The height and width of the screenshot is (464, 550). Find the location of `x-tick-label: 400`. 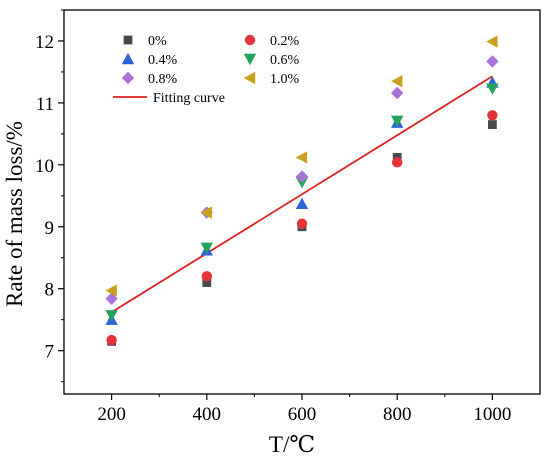

x-tick-label: 400 is located at coordinates (207, 414).